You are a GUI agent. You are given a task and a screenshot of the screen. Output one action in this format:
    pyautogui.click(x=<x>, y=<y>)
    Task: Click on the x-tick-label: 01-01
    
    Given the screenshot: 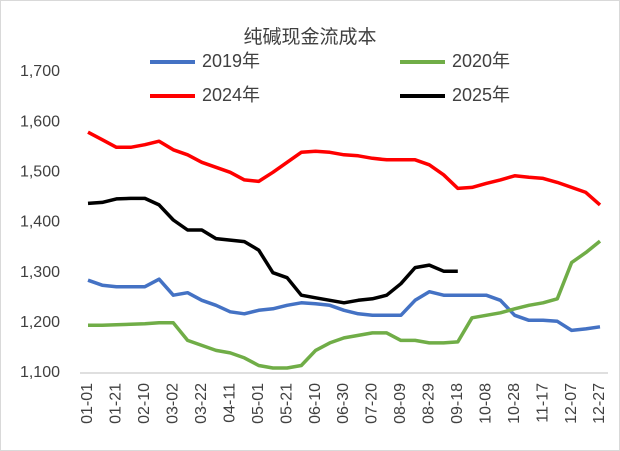 What is the action you would take?
    pyautogui.click(x=87, y=403)
    